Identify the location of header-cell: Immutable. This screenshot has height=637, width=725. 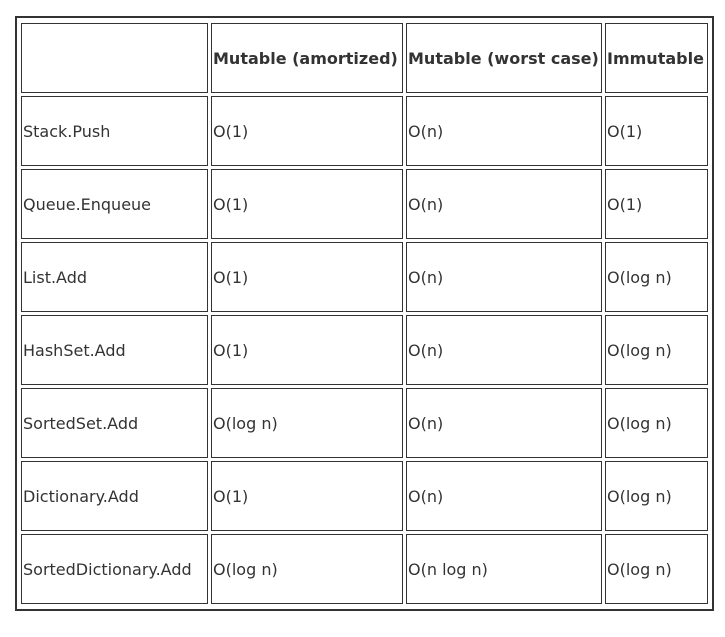
(656, 58).